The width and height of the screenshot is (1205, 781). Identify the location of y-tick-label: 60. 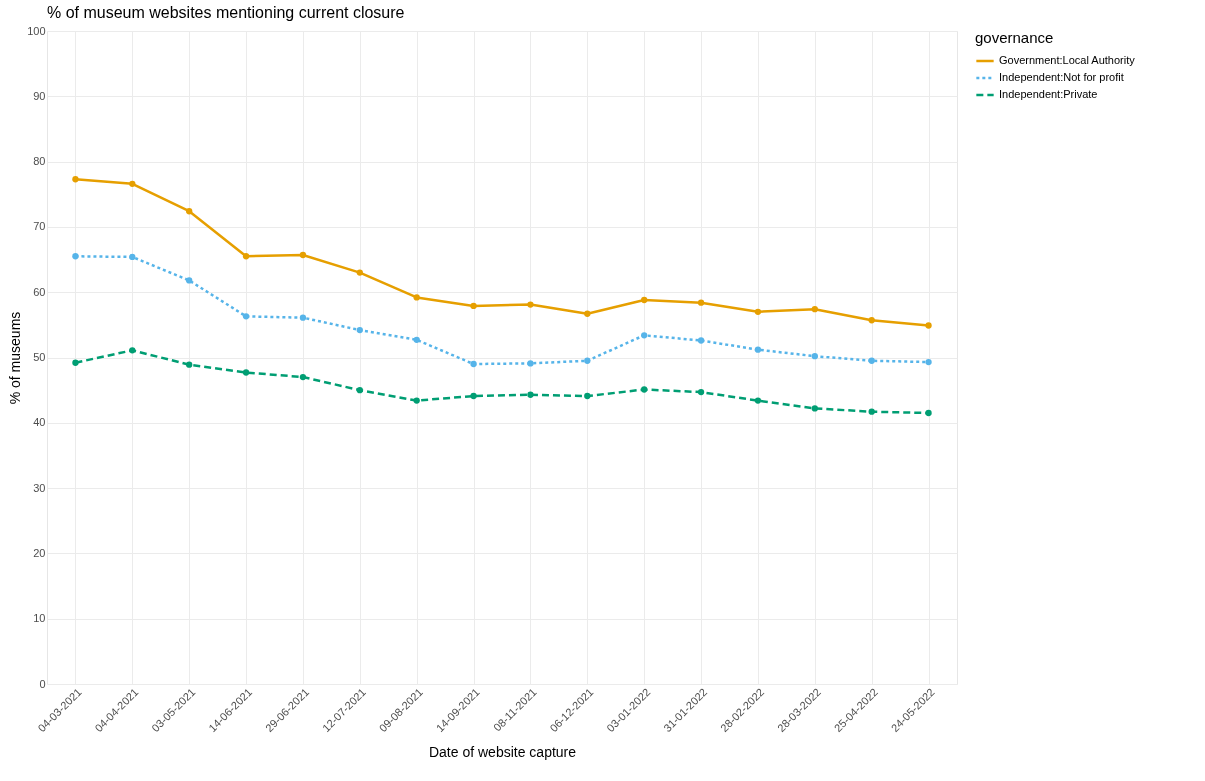
(39, 291).